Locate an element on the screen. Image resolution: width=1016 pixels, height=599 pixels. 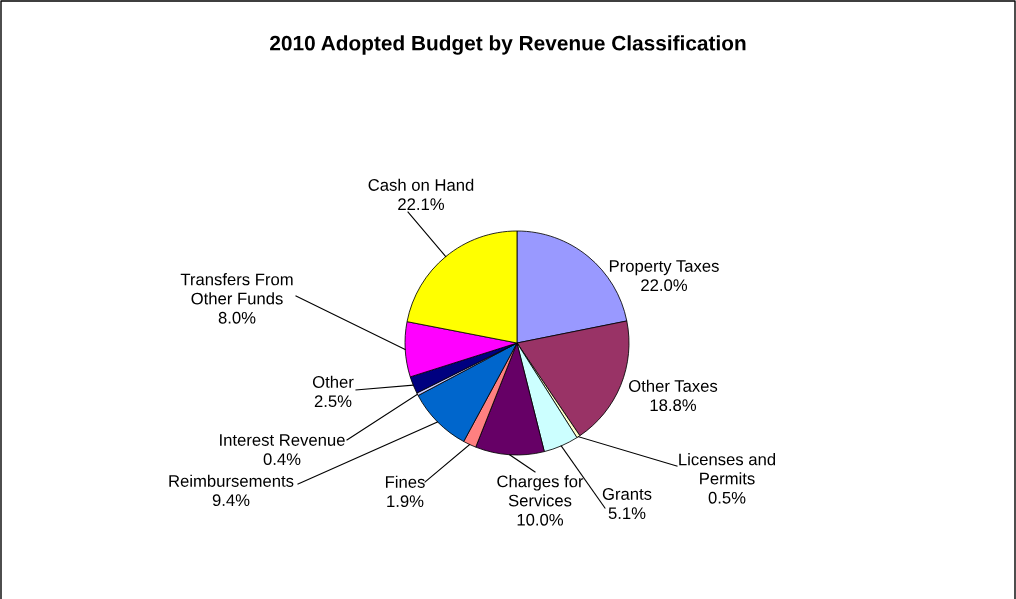
data-label: 1.9% is located at coordinates (405, 501).